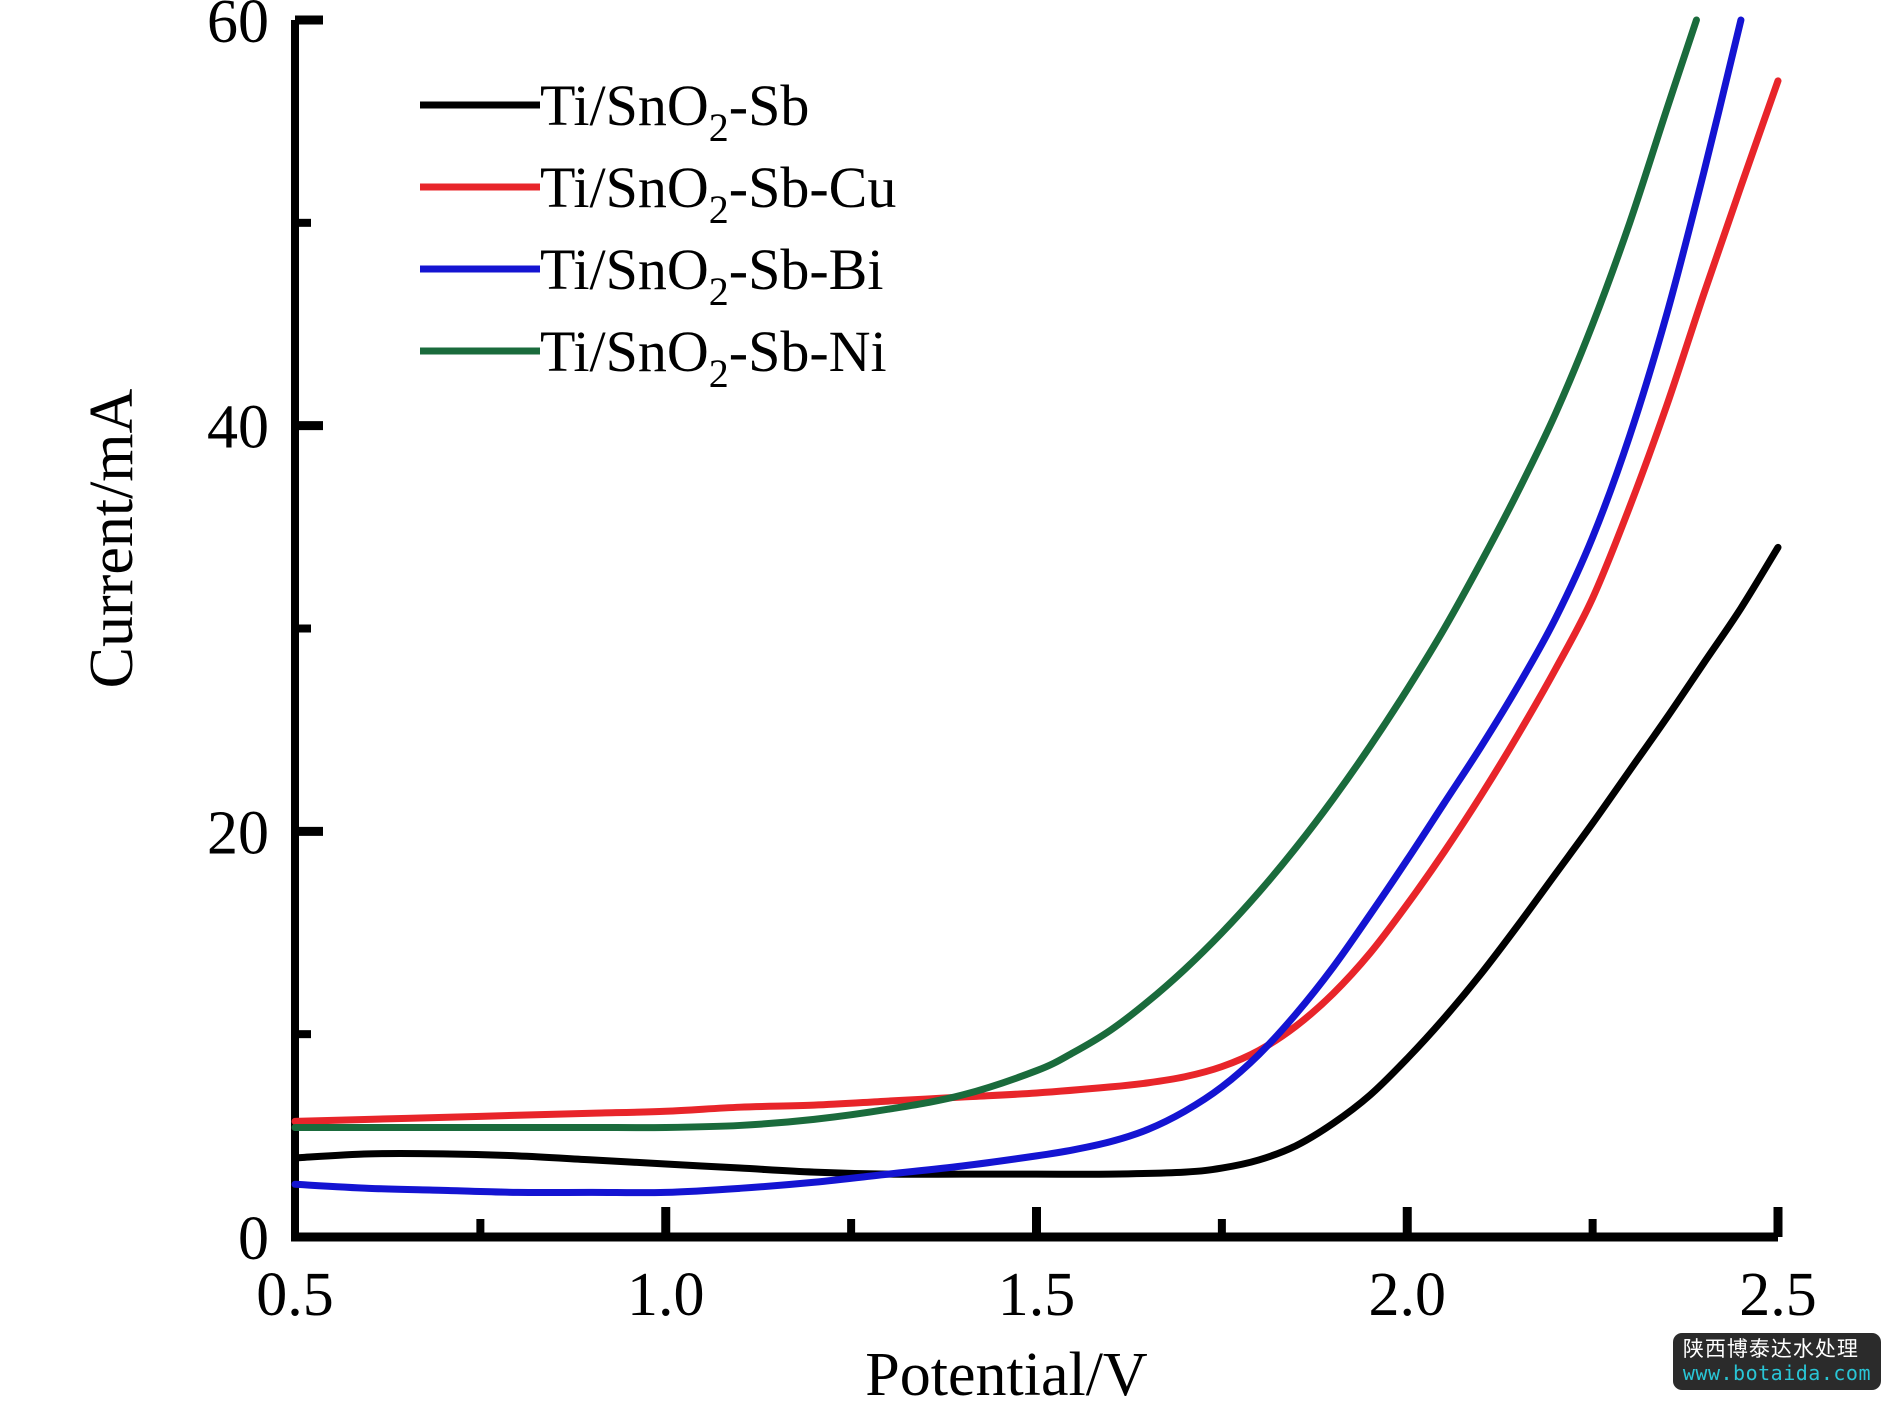 The height and width of the screenshot is (1412, 1887). Describe the element at coordinates (1408, 1295) in the screenshot. I see `x-tick-label: 2.0` at that location.